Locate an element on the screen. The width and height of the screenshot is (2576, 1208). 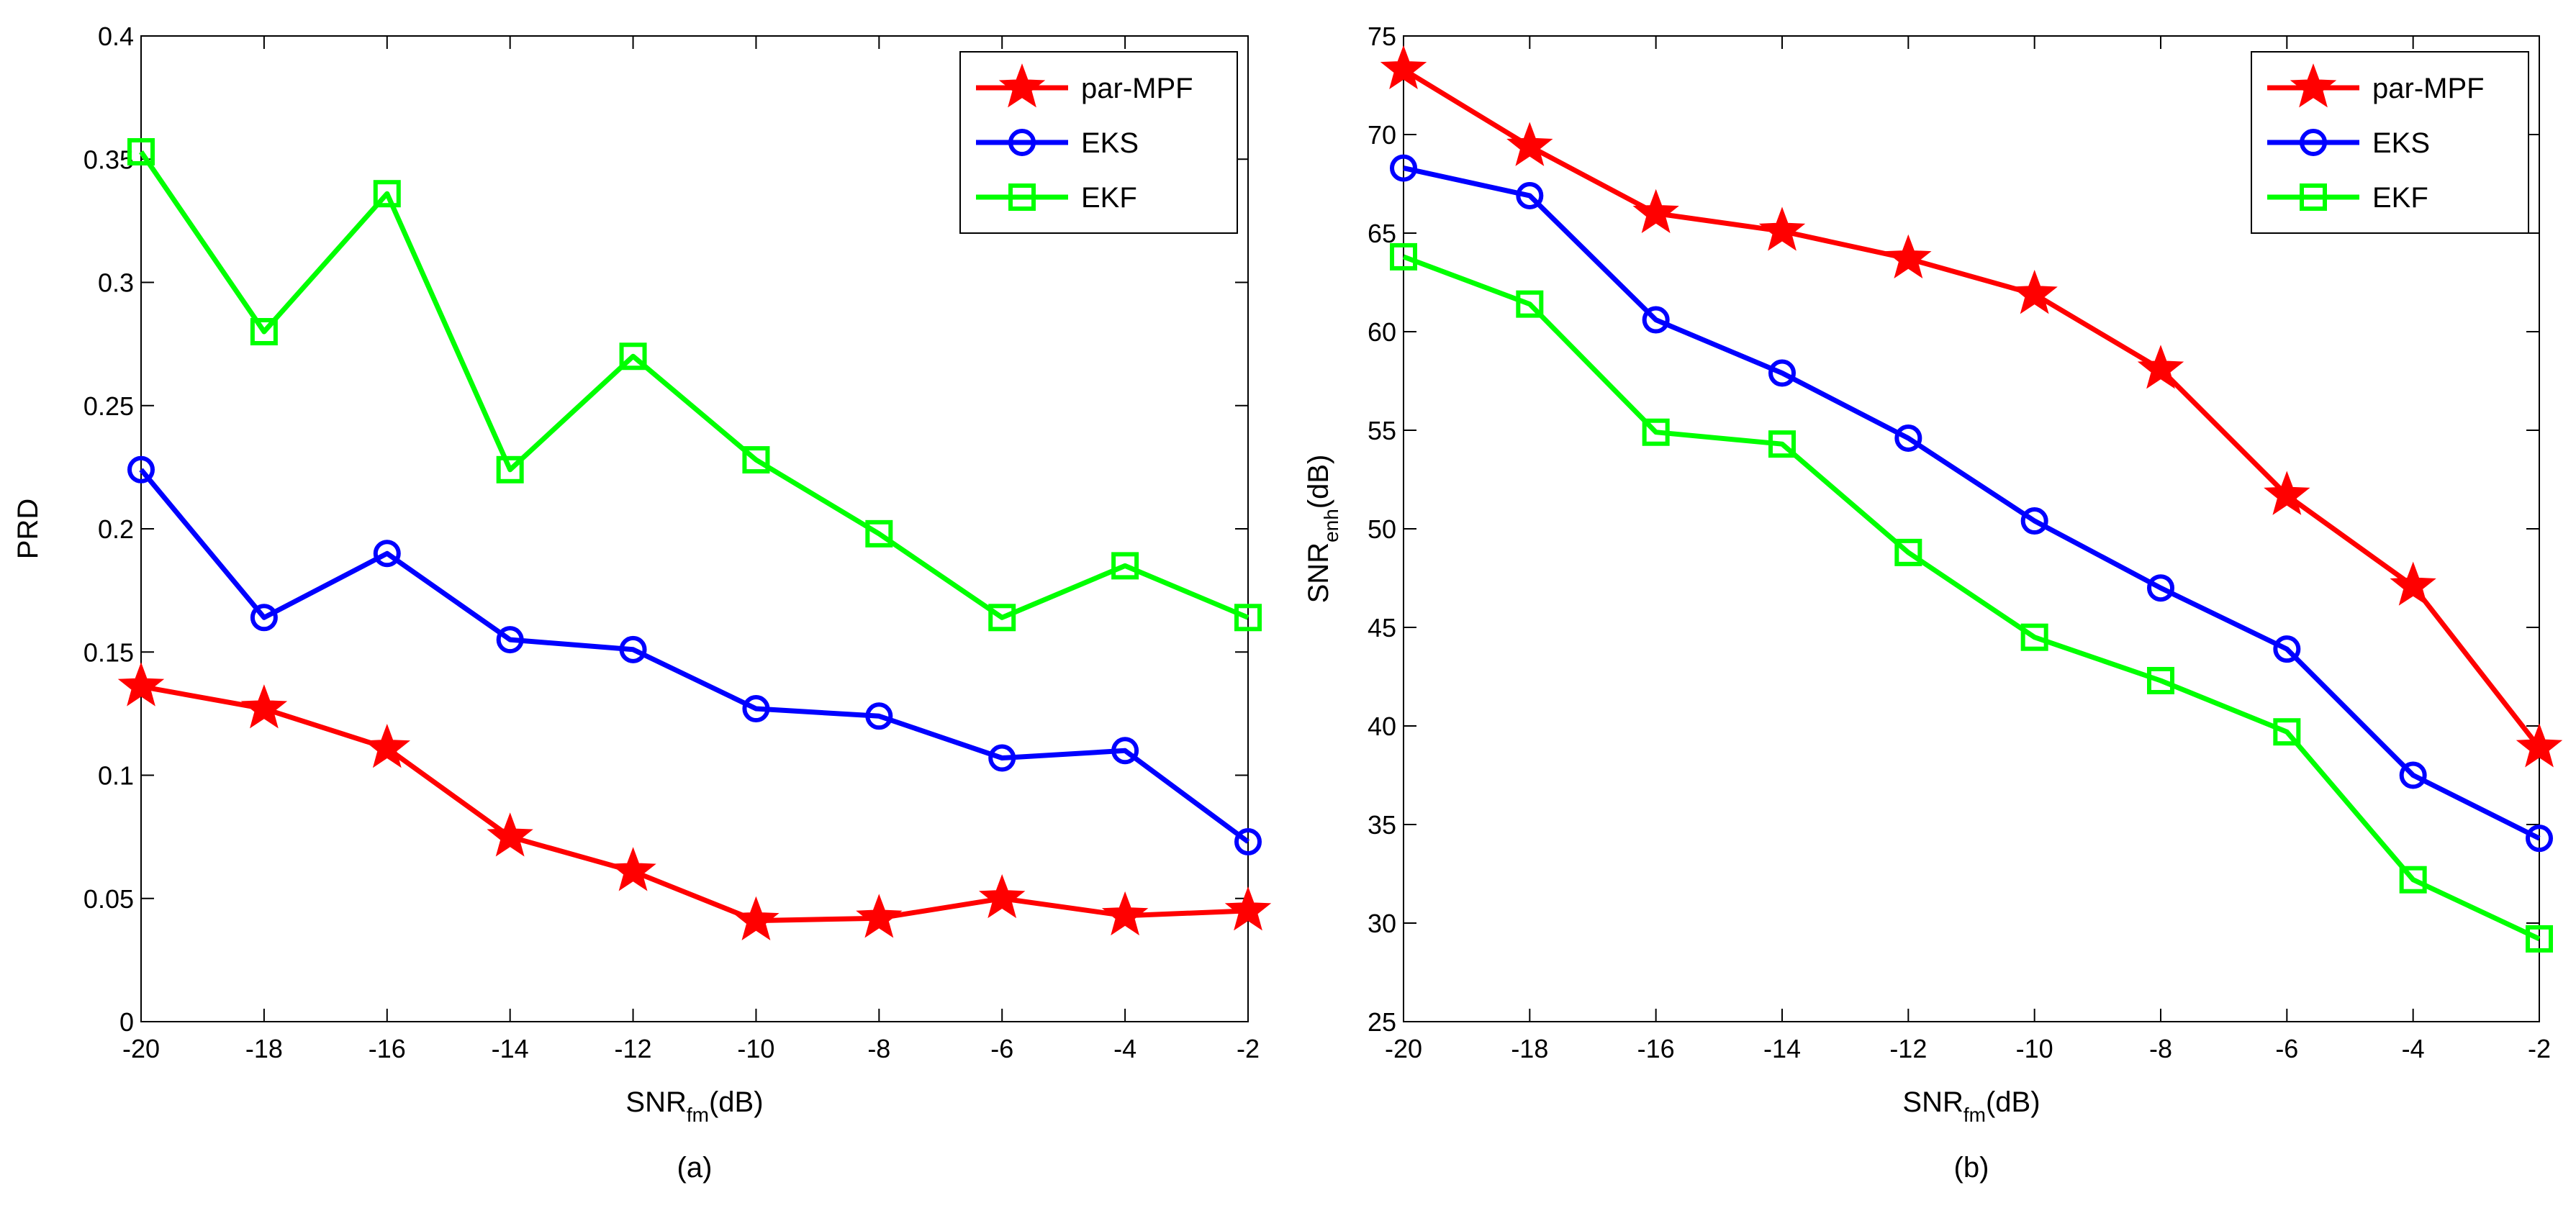
x-tick-label: -8 is located at coordinates (2161, 1048).